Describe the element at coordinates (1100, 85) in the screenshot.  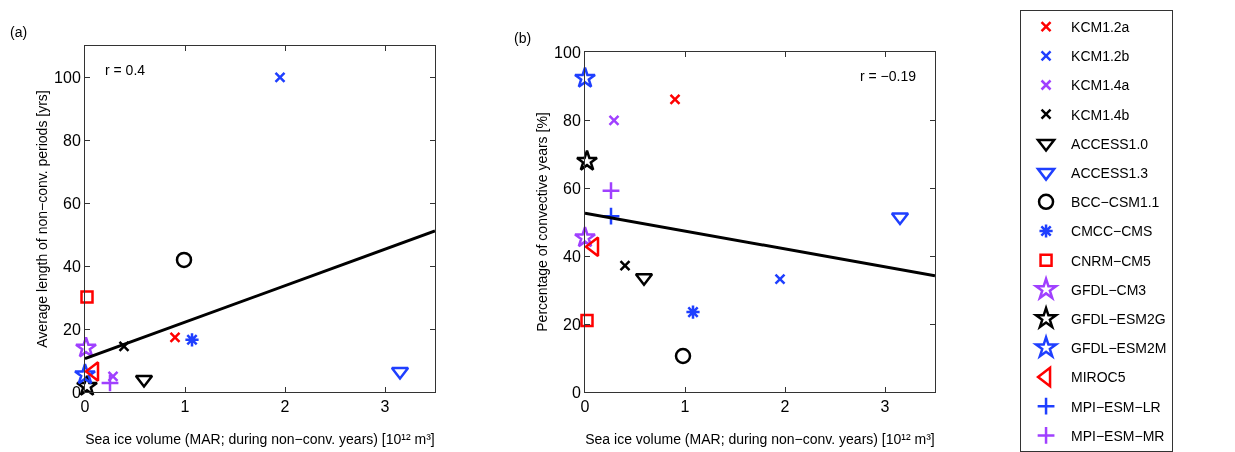
I see `legend-label: KCM1.4a` at that location.